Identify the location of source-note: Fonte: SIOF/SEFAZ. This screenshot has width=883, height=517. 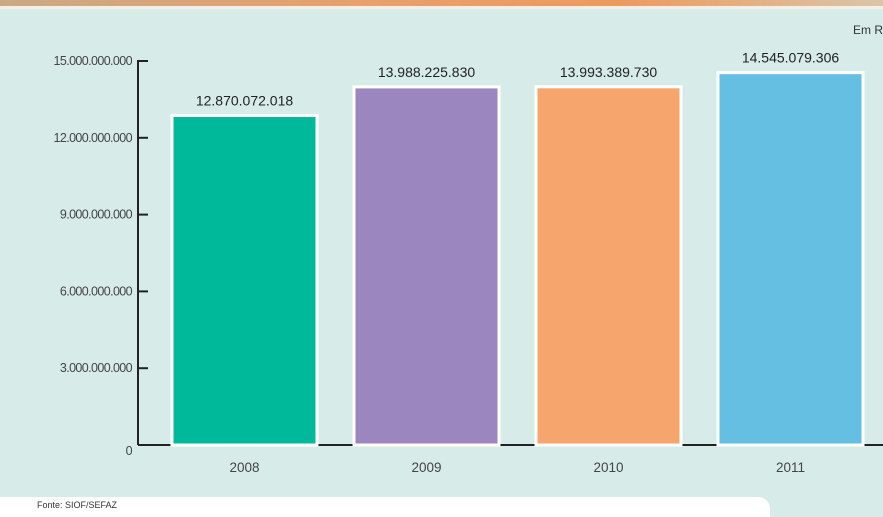
(77, 505).